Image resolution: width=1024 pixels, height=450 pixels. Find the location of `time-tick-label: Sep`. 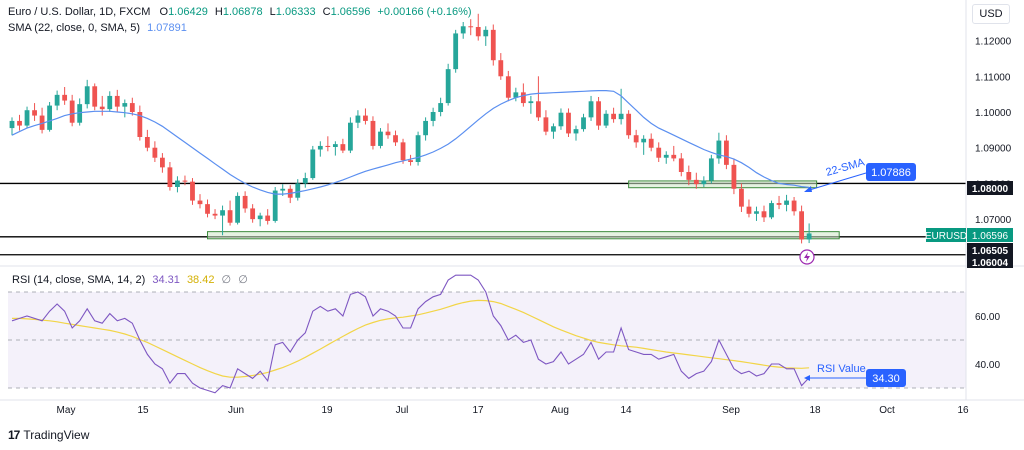

time-tick-label: Sep is located at coordinates (731, 410).